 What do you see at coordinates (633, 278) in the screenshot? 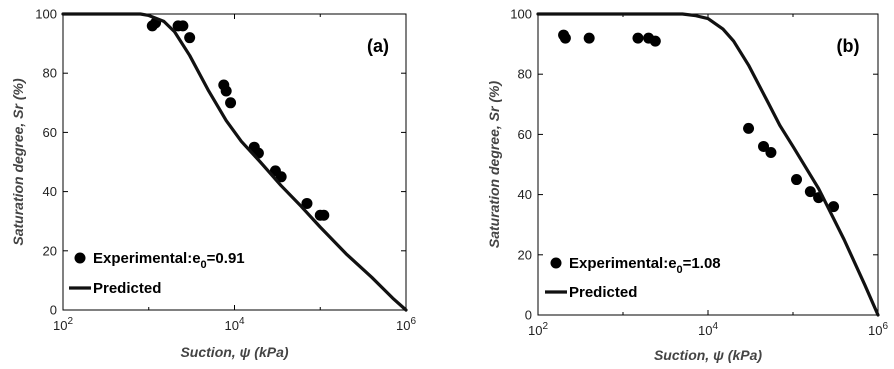
I see `legend: Experimental:e0=1.08 Predicted` at bounding box center [633, 278].